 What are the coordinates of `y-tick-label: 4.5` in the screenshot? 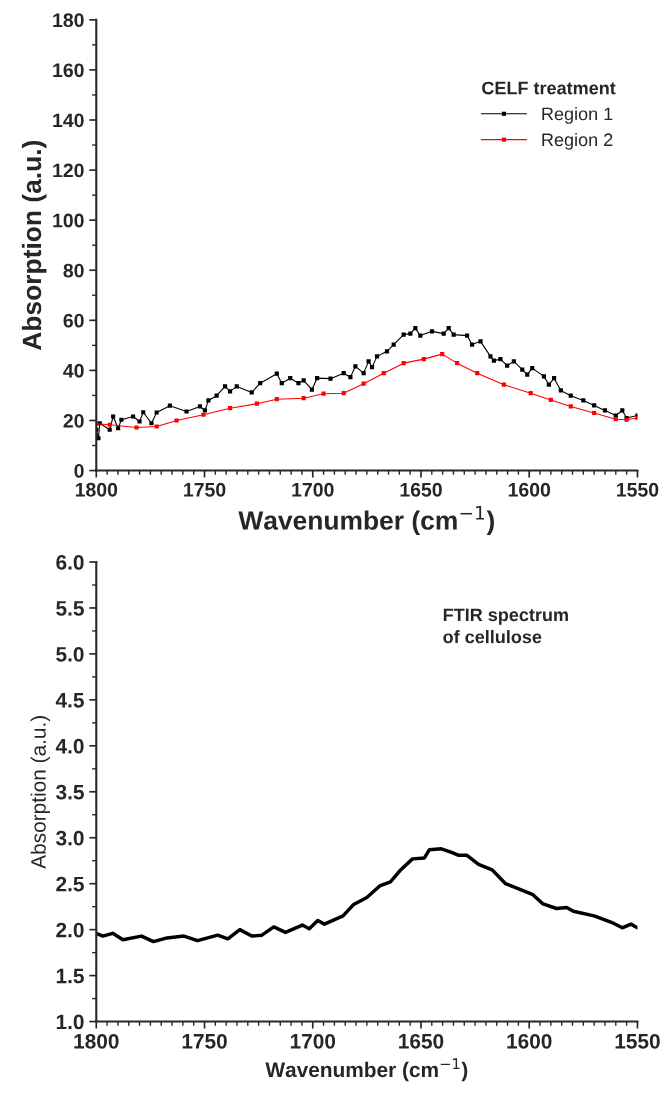 It's located at (69, 700).